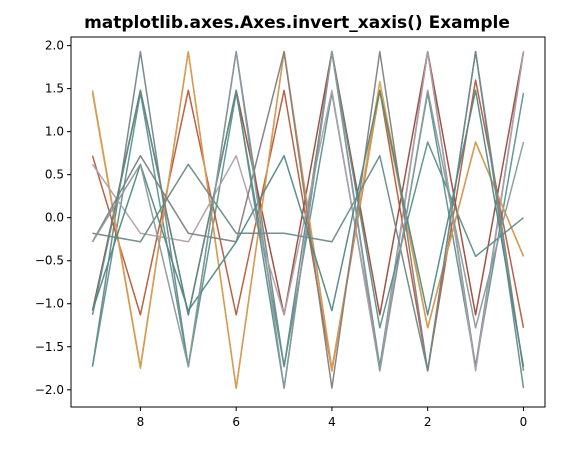 Image resolution: width=579 pixels, height=449 pixels. What do you see at coordinates (54, 46) in the screenshot?
I see `y-tick-label: 2.0` at bounding box center [54, 46].